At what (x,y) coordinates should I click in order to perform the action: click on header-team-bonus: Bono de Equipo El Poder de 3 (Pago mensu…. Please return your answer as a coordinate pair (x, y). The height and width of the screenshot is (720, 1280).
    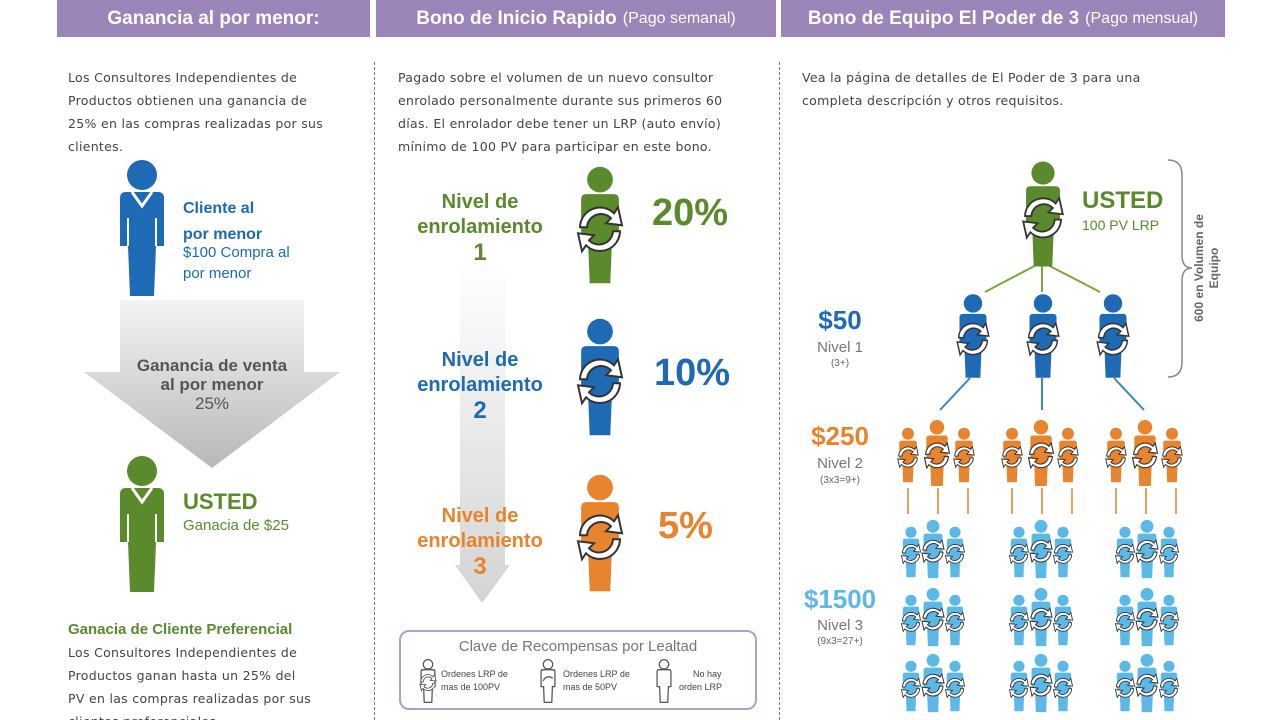
    Looking at the image, I should click on (1003, 18).